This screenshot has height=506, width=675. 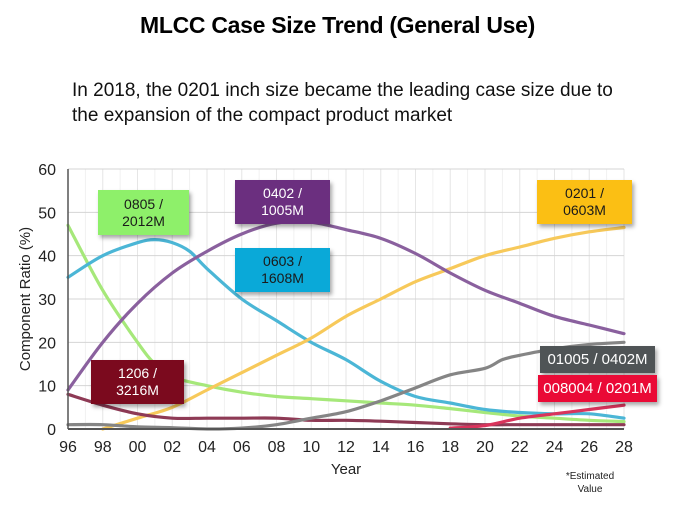 I want to click on y-tick-label: 60, so click(x=47, y=170).